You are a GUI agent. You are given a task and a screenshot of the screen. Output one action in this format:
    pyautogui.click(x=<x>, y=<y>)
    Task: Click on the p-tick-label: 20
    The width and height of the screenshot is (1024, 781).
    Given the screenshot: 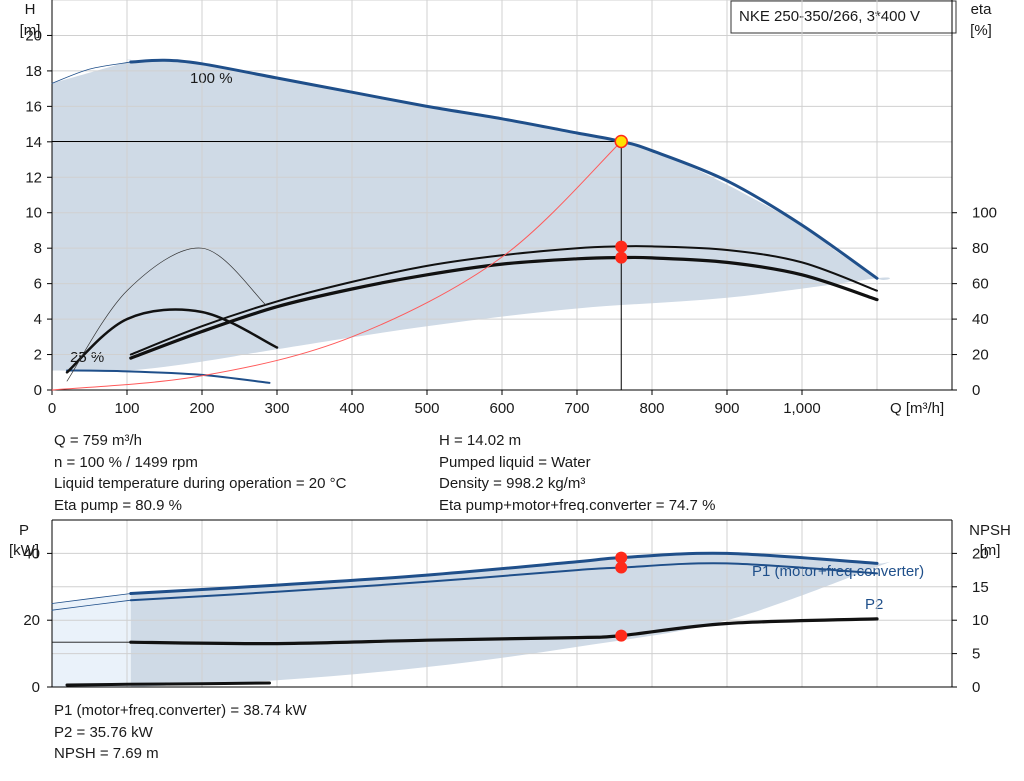 What is the action you would take?
    pyautogui.click(x=31, y=620)
    